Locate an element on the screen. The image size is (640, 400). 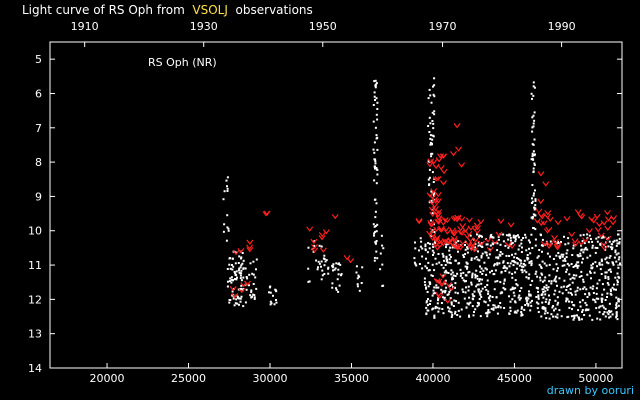
y-tick-label: 9 is located at coordinates (38, 196).